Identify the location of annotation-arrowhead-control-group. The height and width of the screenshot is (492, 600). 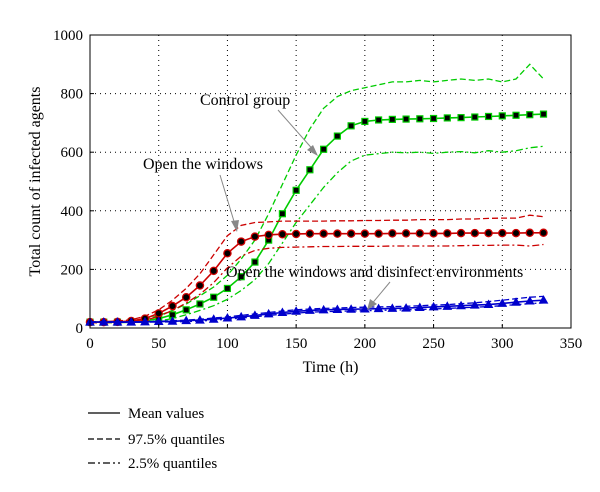
(312, 150).